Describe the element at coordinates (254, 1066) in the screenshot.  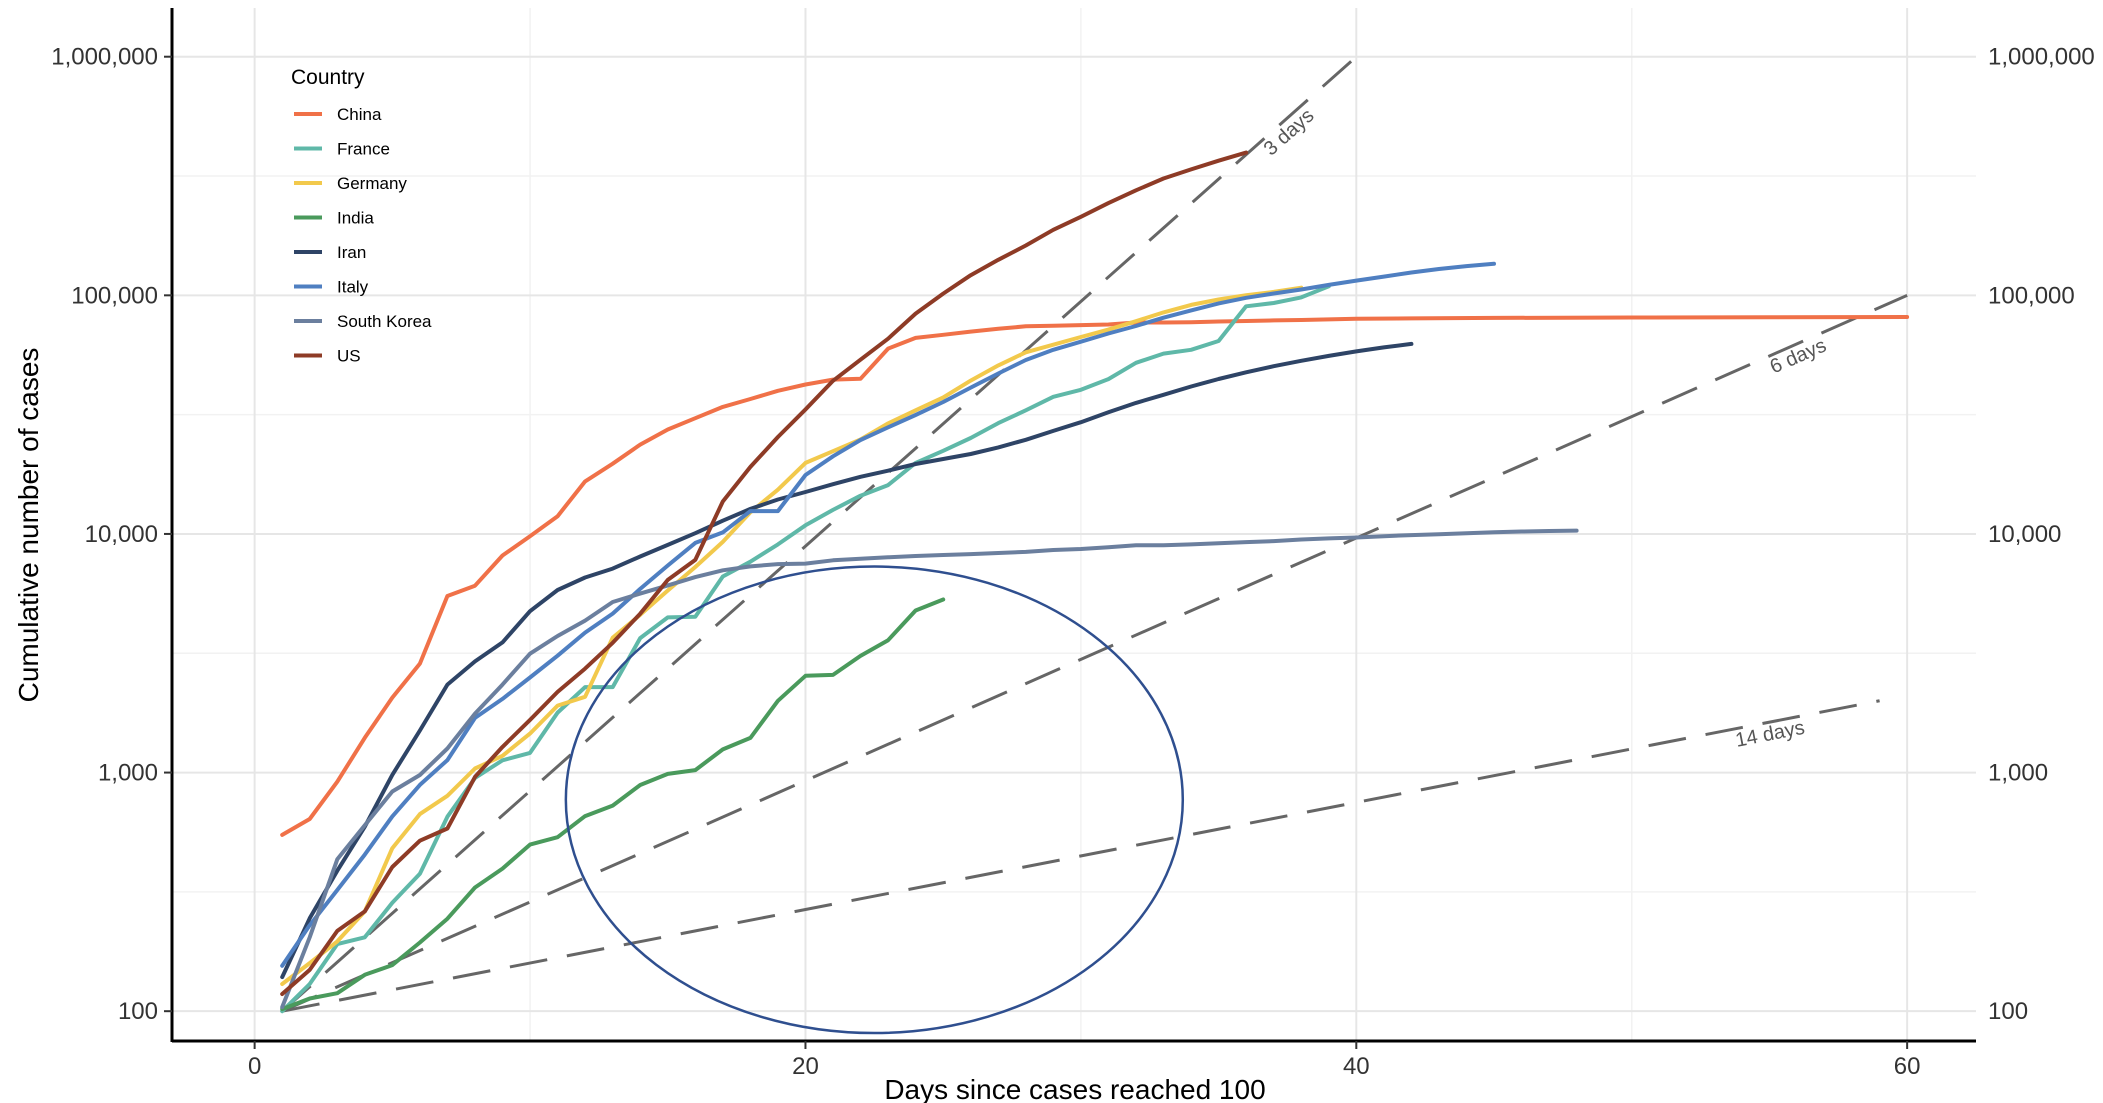
I see `x-tick-label: 0` at that location.